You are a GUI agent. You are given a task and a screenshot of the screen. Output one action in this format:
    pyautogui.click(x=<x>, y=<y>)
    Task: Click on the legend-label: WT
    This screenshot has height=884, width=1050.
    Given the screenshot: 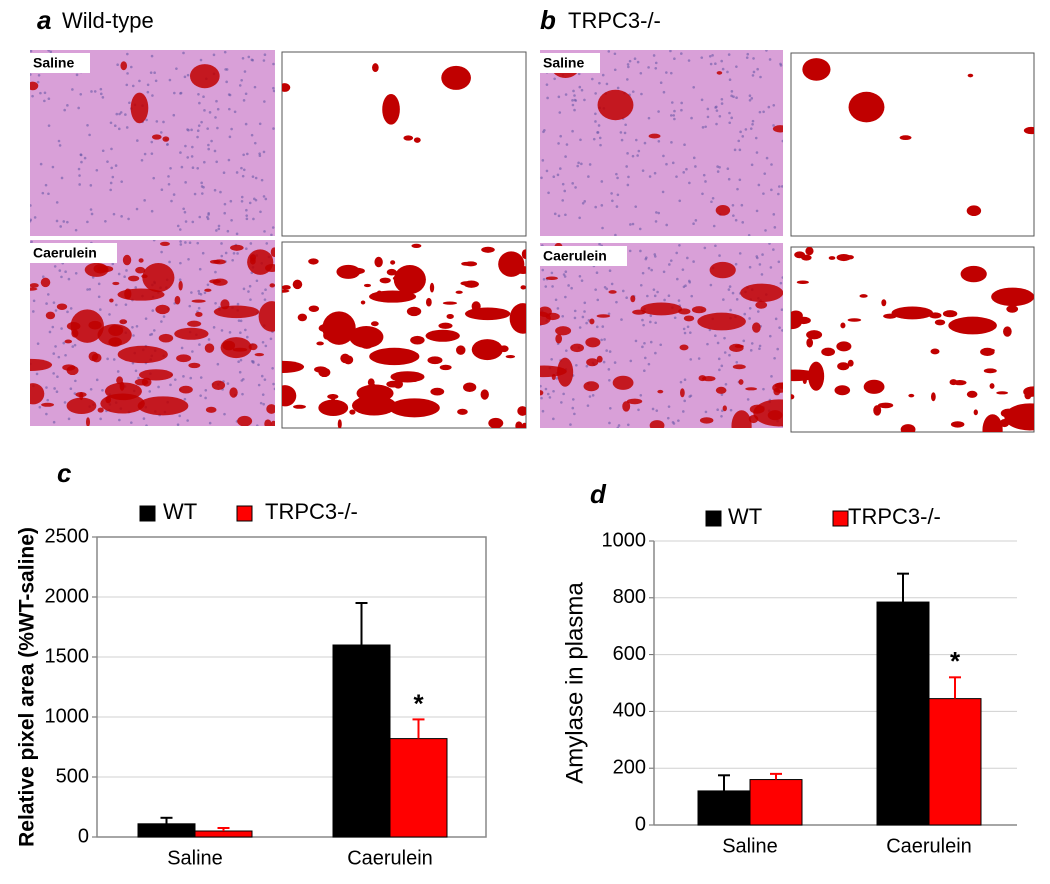 What is the action you would take?
    pyautogui.click(x=745, y=516)
    